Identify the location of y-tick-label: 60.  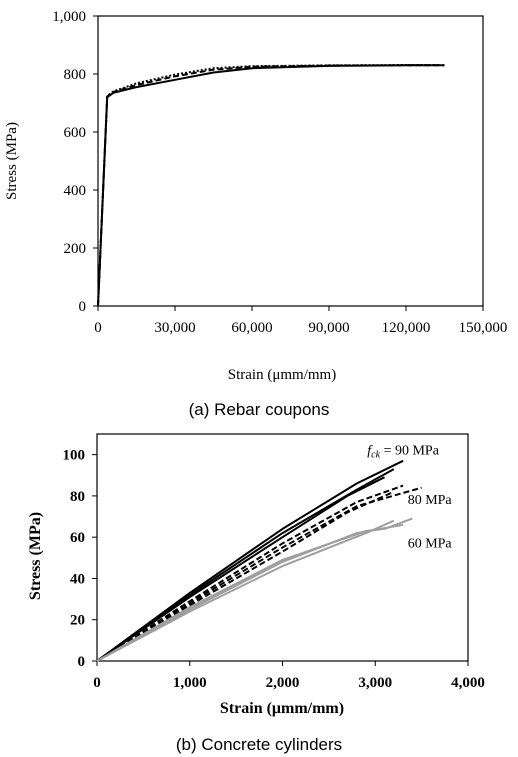
(77, 538).